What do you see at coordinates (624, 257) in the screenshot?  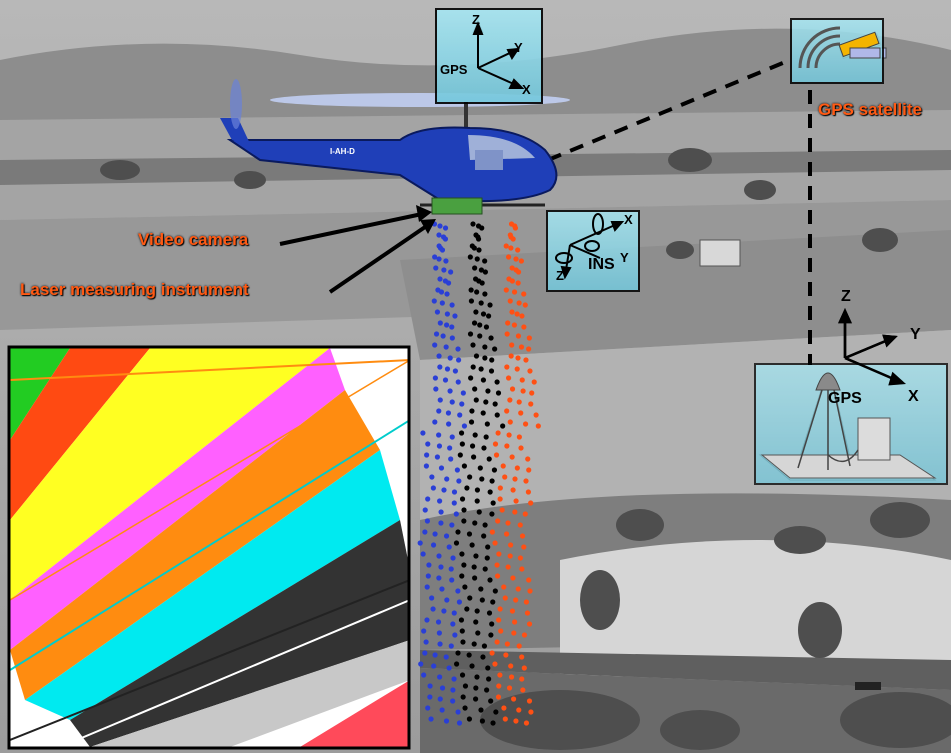 I see `ins-y-label: Y` at bounding box center [624, 257].